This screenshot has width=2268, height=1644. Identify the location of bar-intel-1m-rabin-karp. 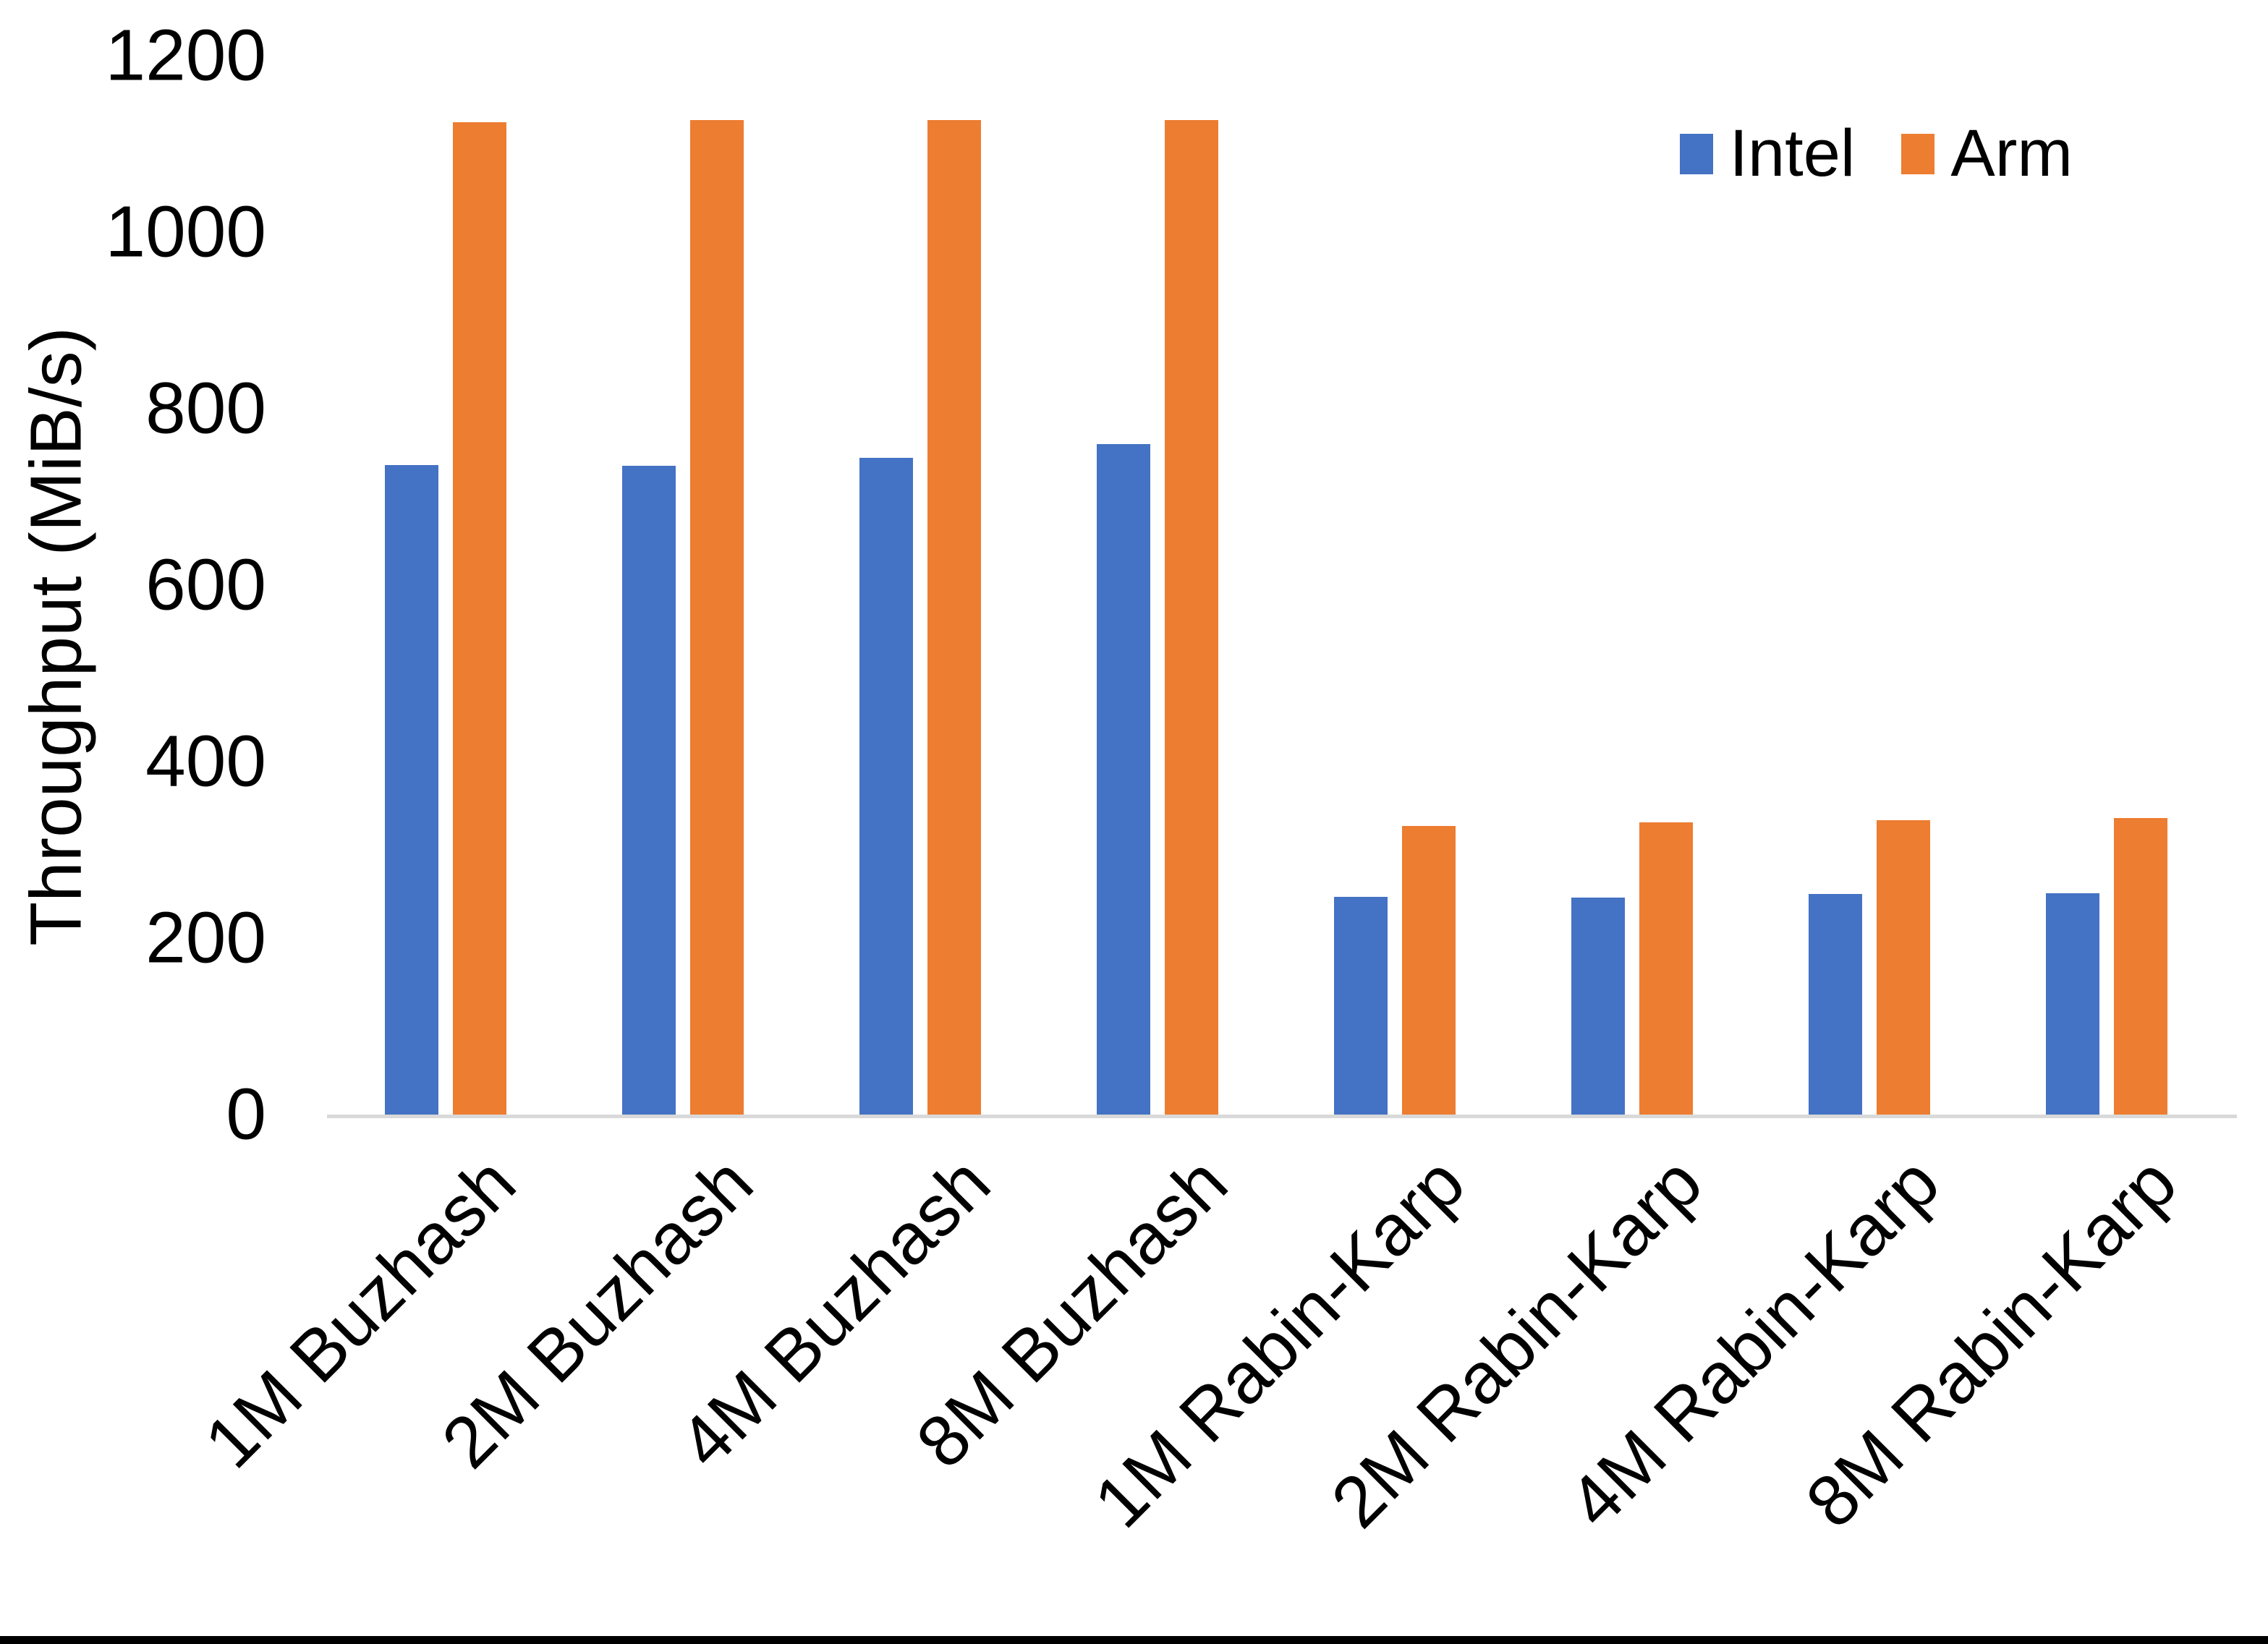
(1361, 1005).